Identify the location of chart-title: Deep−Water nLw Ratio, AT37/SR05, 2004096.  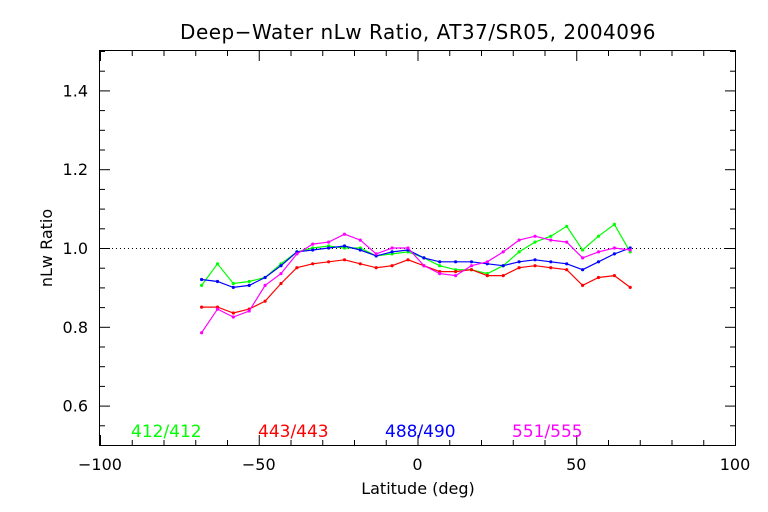
(418, 32).